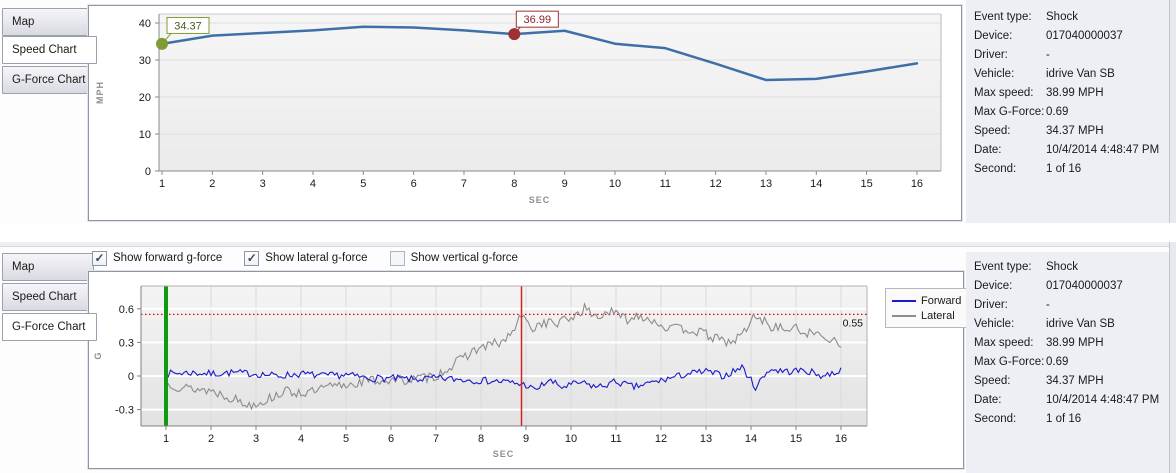  Describe the element at coordinates (98, 355) in the screenshot. I see `y-axis-title: G` at that location.